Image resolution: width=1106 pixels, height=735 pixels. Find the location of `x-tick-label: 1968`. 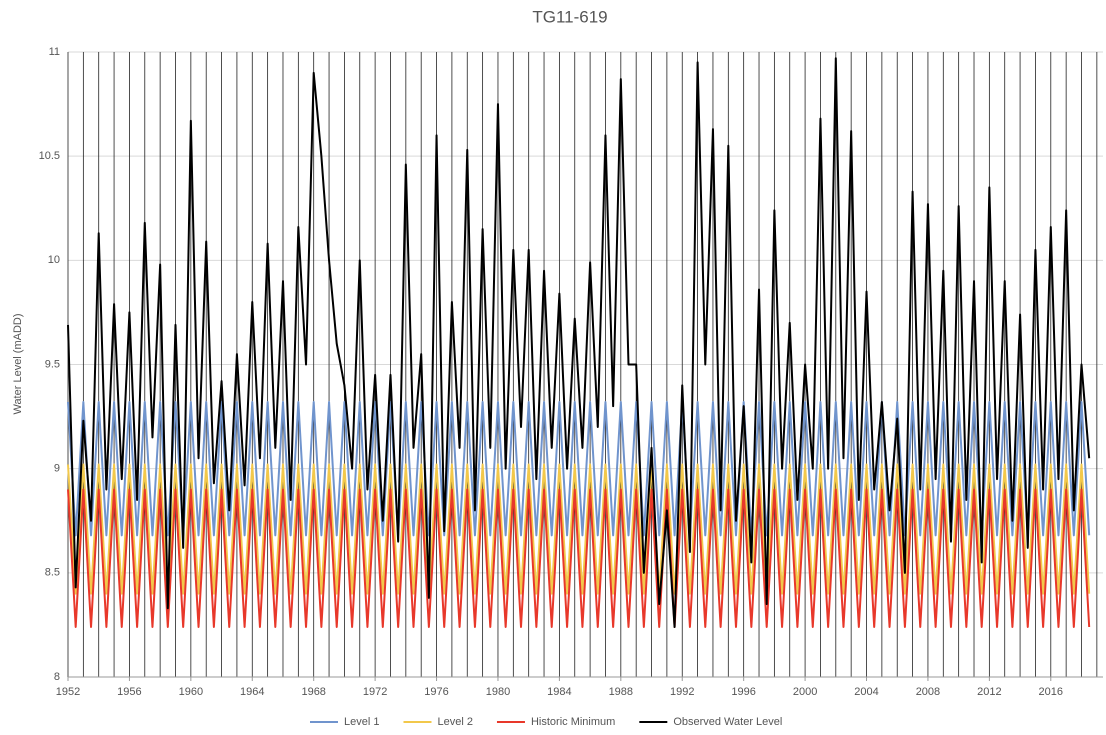

x-tick-label: 1968 is located at coordinates (313, 692).